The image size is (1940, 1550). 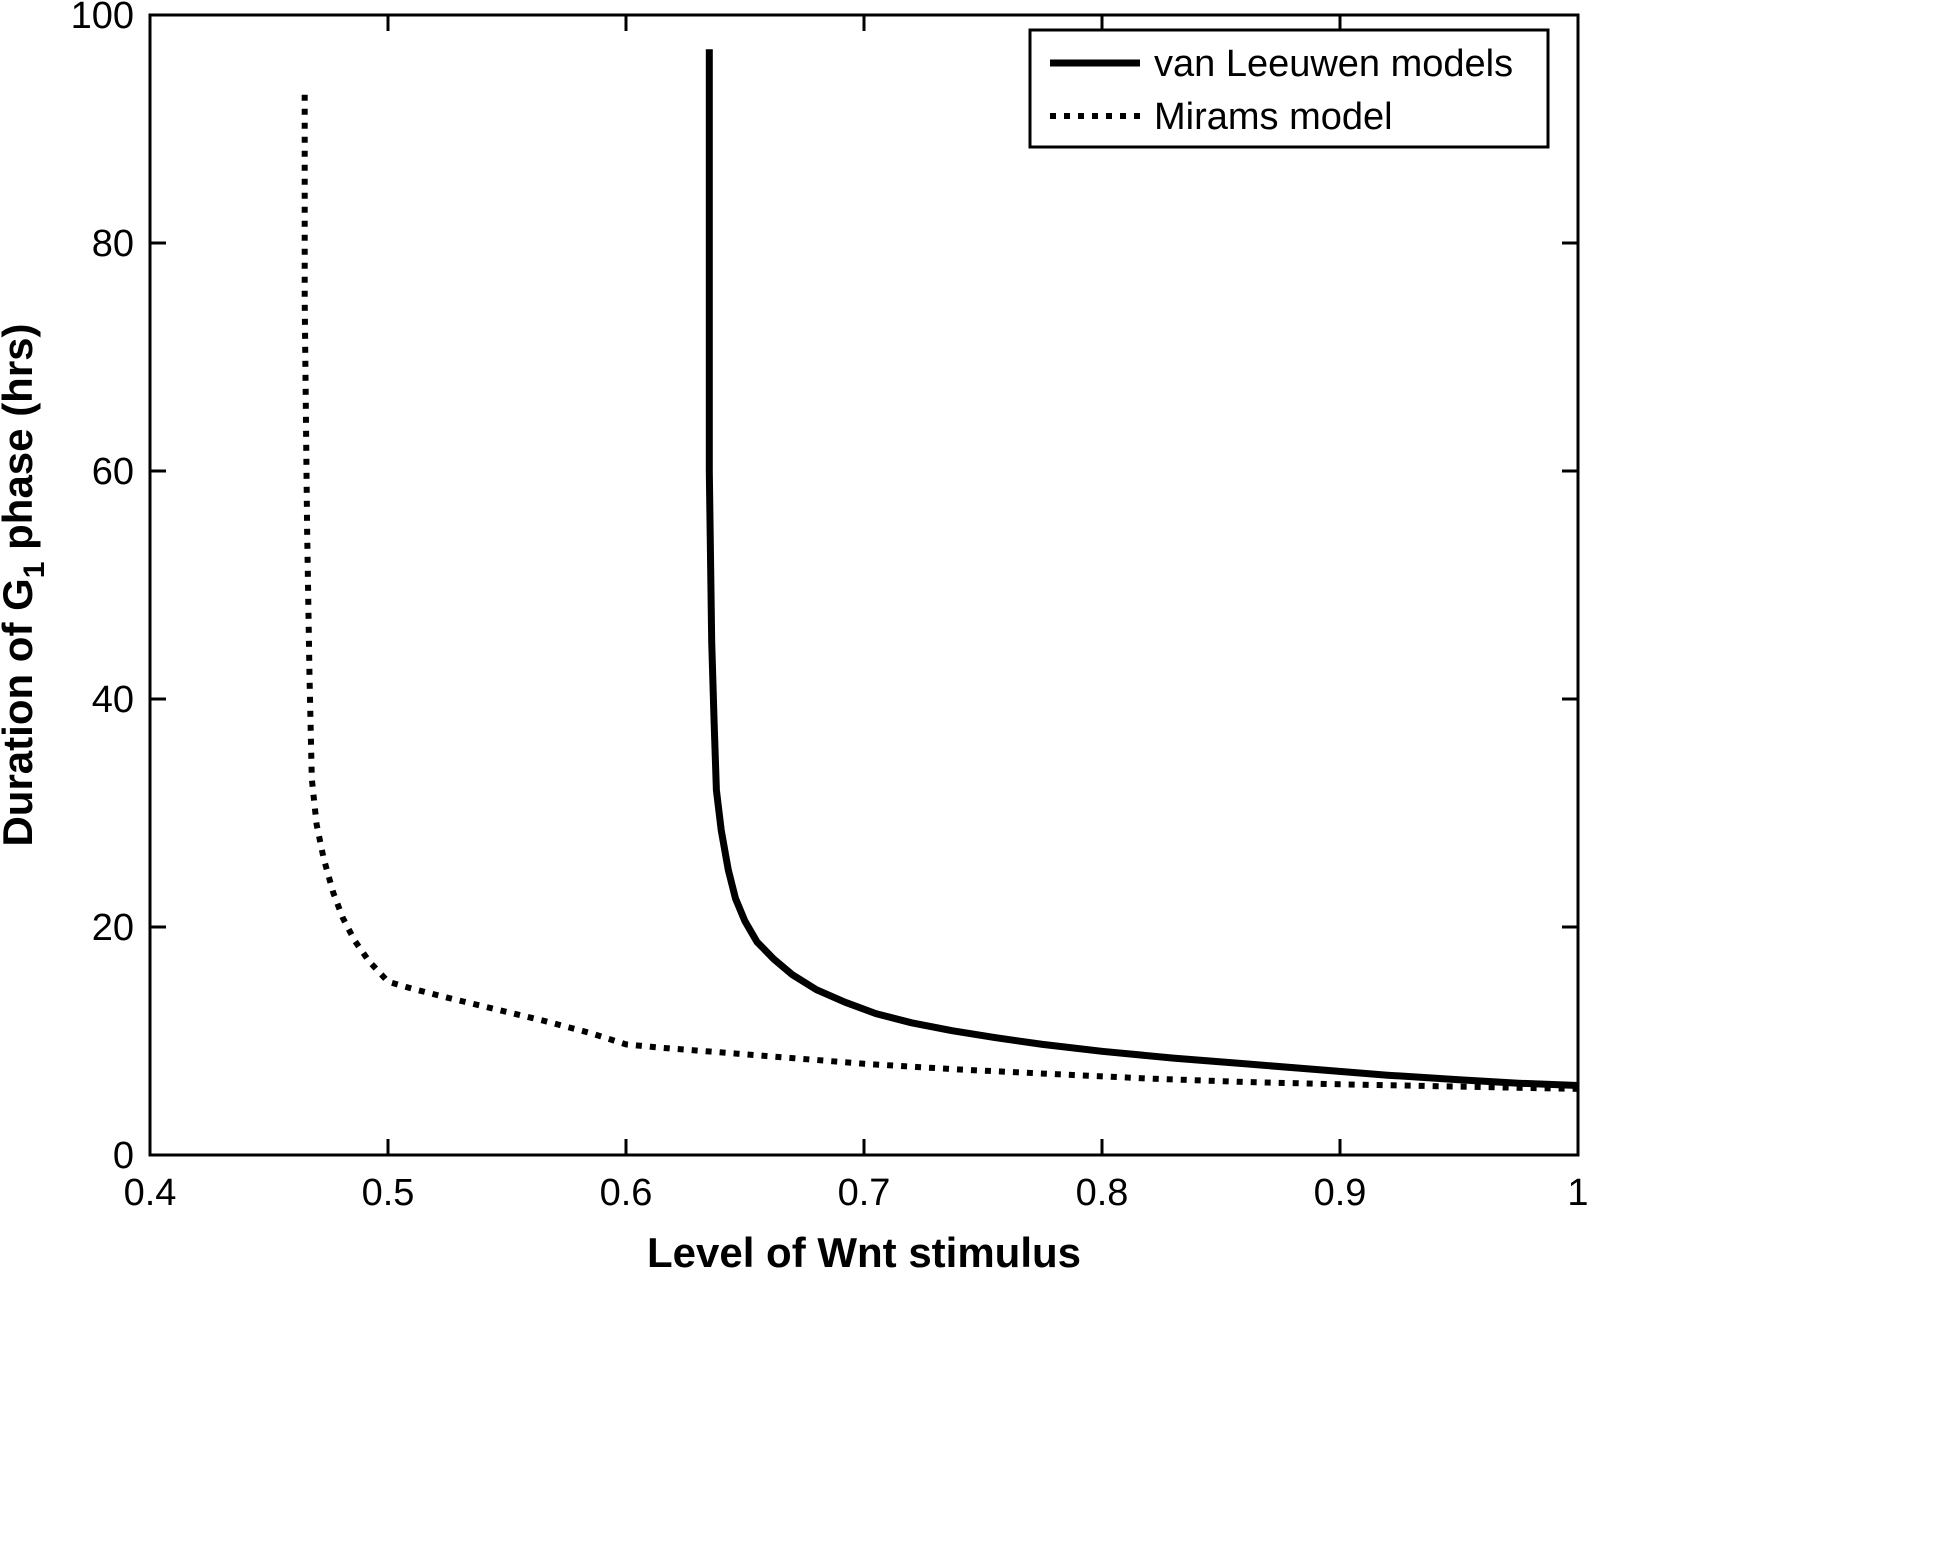 What do you see at coordinates (113, 928) in the screenshot?
I see `y-tick-label: 20` at bounding box center [113, 928].